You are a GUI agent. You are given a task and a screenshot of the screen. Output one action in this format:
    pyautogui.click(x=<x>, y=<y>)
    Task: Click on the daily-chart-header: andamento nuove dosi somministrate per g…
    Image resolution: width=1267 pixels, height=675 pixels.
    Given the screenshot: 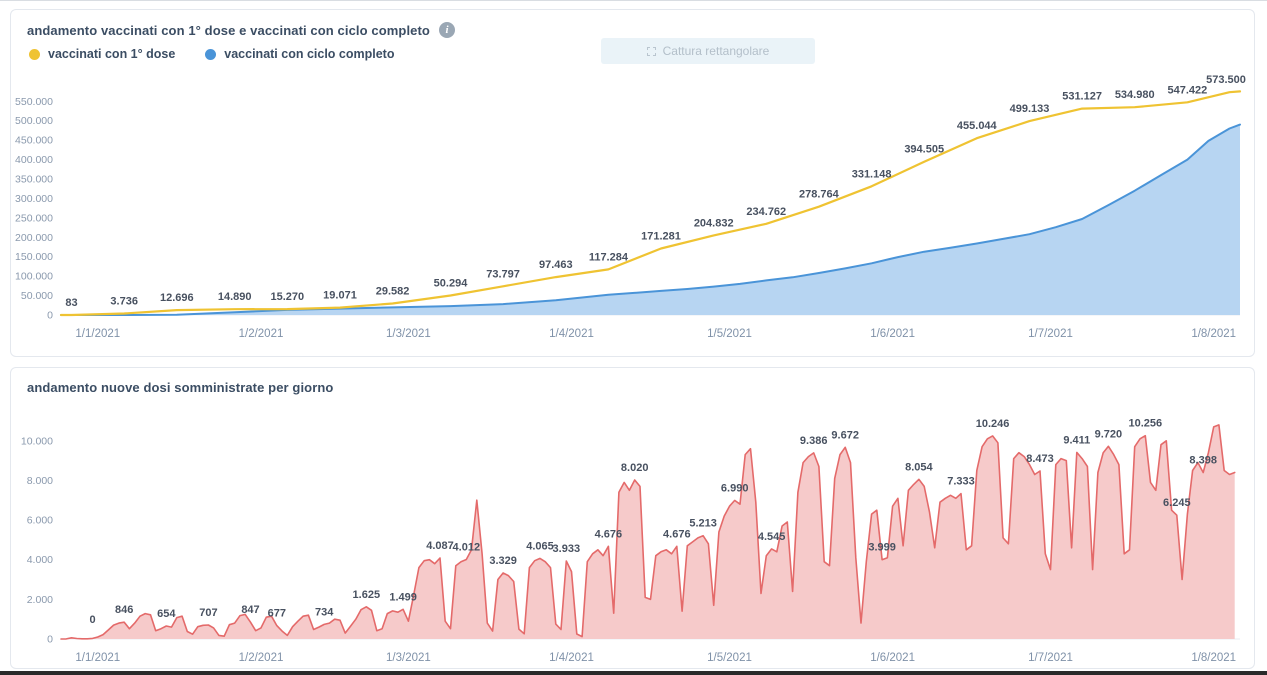 What is the action you would take?
    pyautogui.click(x=632, y=381)
    